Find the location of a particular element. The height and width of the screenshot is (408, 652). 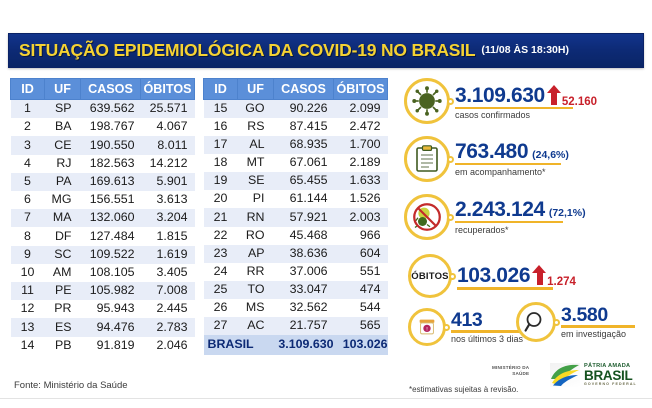

table-row: 22 RO 45.468 966 is located at coordinates (295, 235).